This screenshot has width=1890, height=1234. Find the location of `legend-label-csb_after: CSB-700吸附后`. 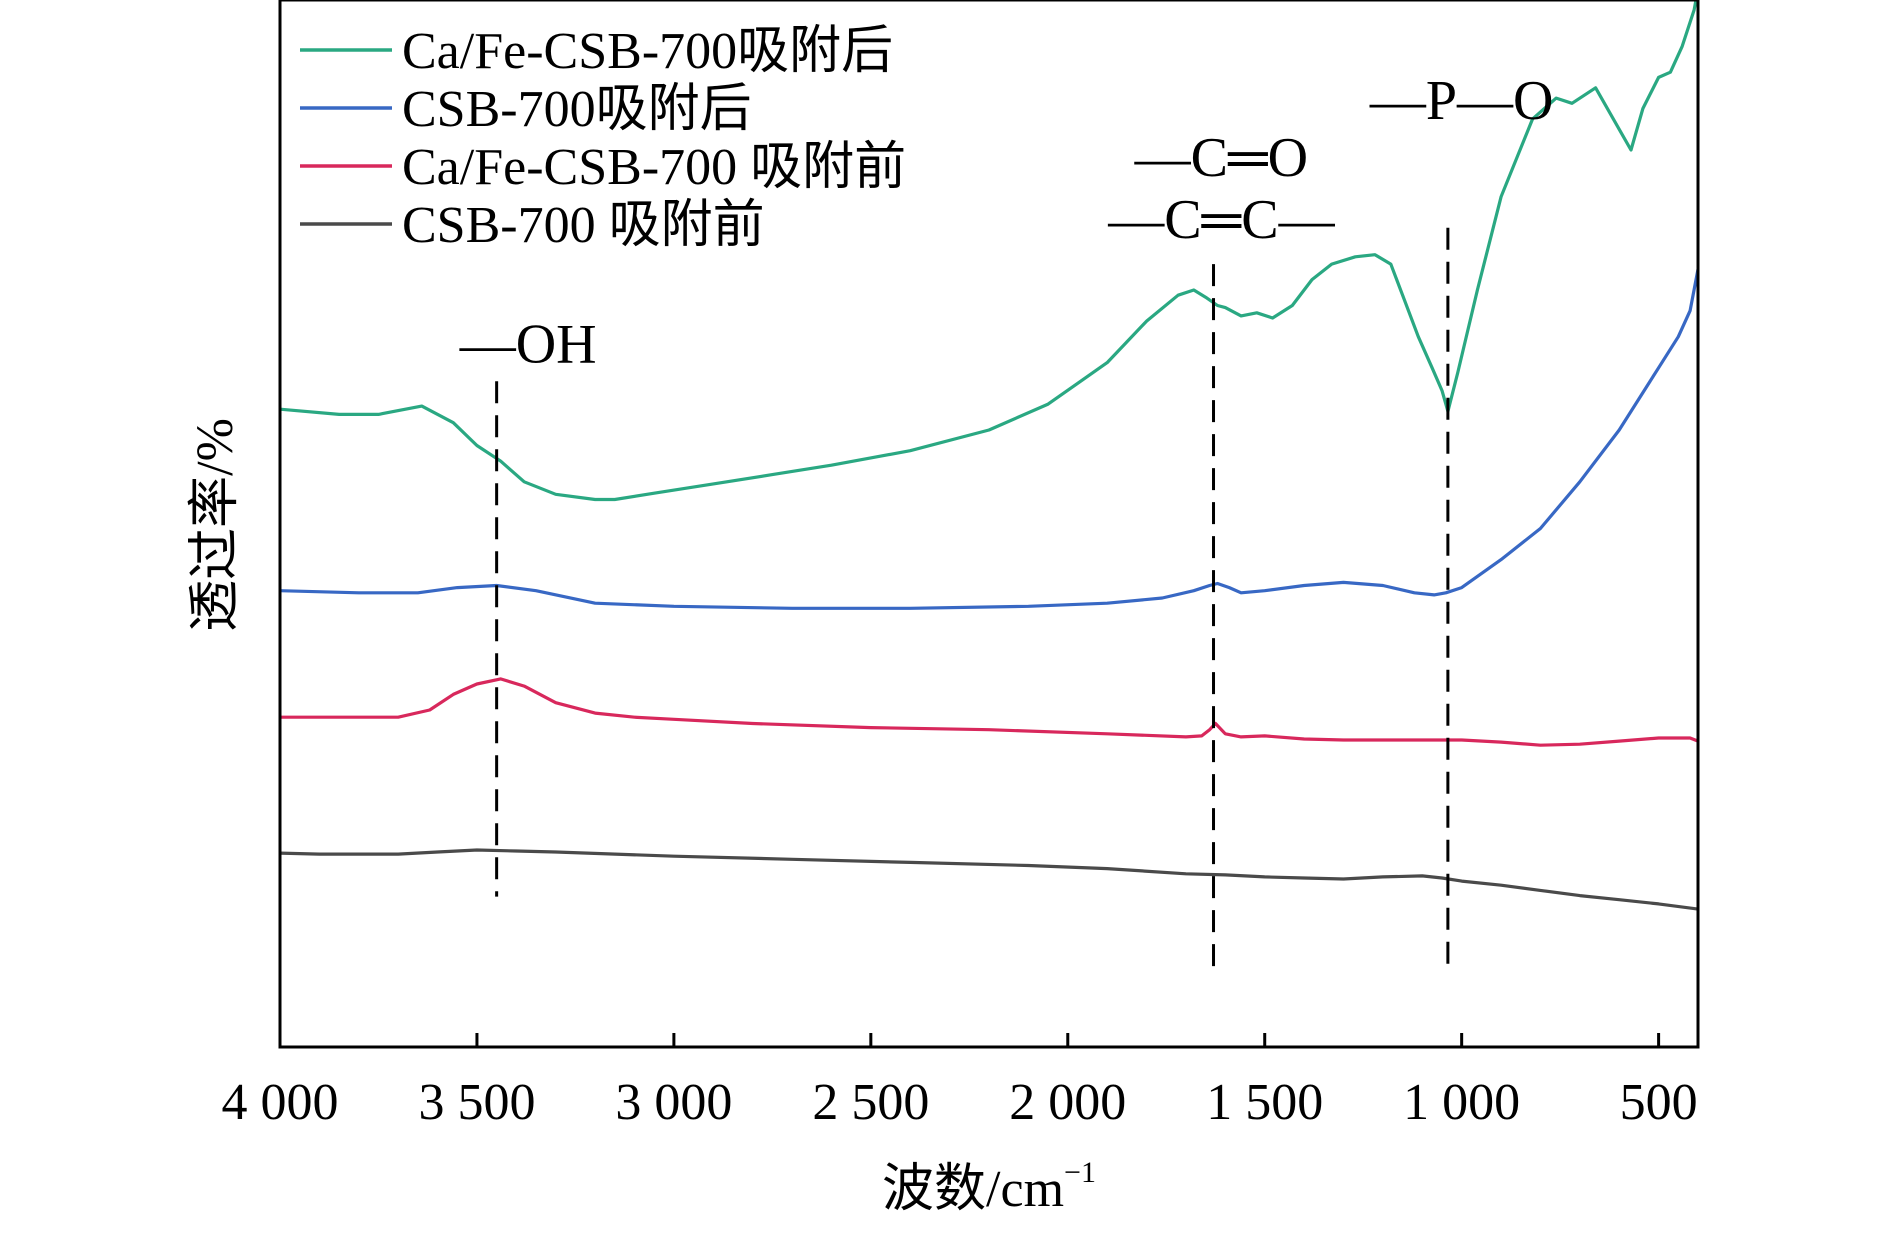

legend-label-csb_after: CSB-700吸附后 is located at coordinates (577, 109).